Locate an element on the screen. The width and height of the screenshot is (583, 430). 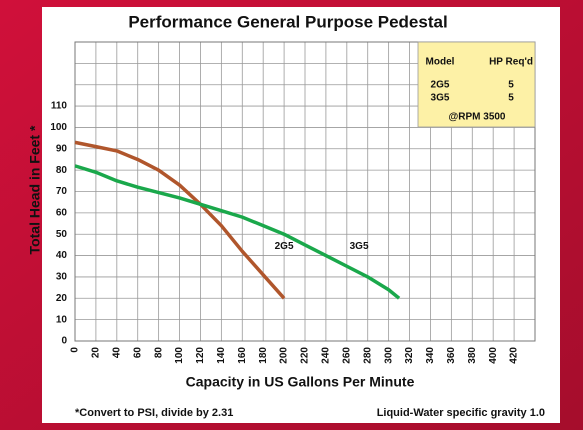
y-tick-label: 60 is located at coordinates (62, 212).